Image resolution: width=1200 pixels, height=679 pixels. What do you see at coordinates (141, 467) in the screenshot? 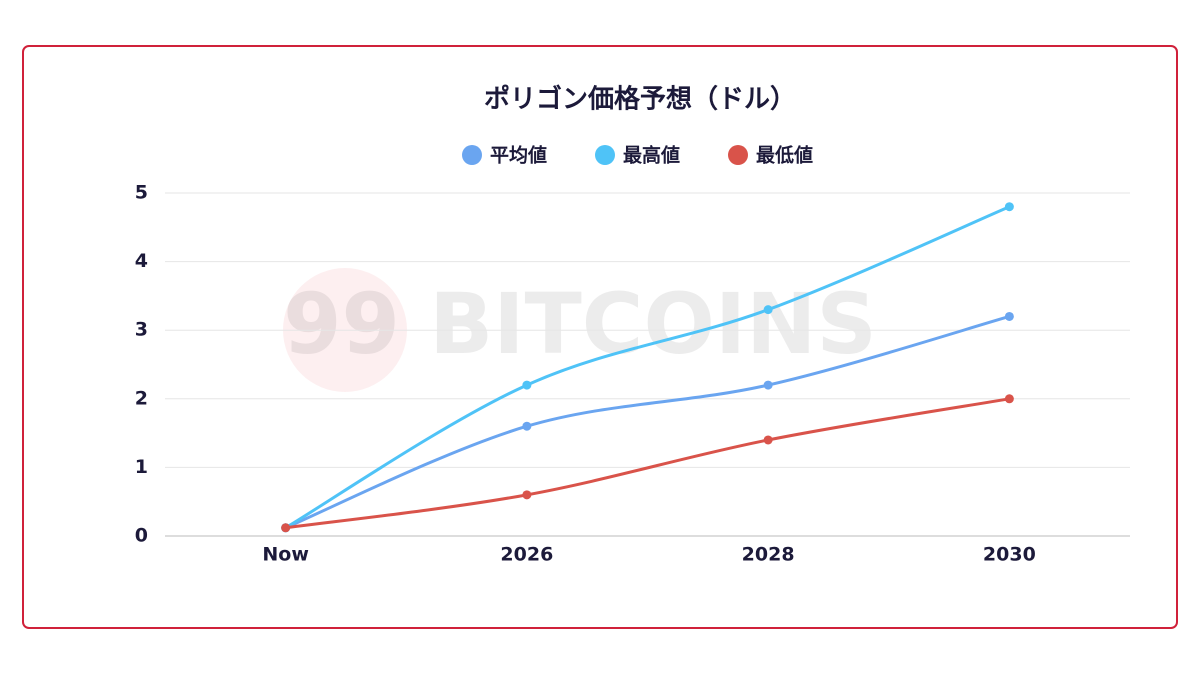
I see `y-tick-label: 1` at bounding box center [141, 467].